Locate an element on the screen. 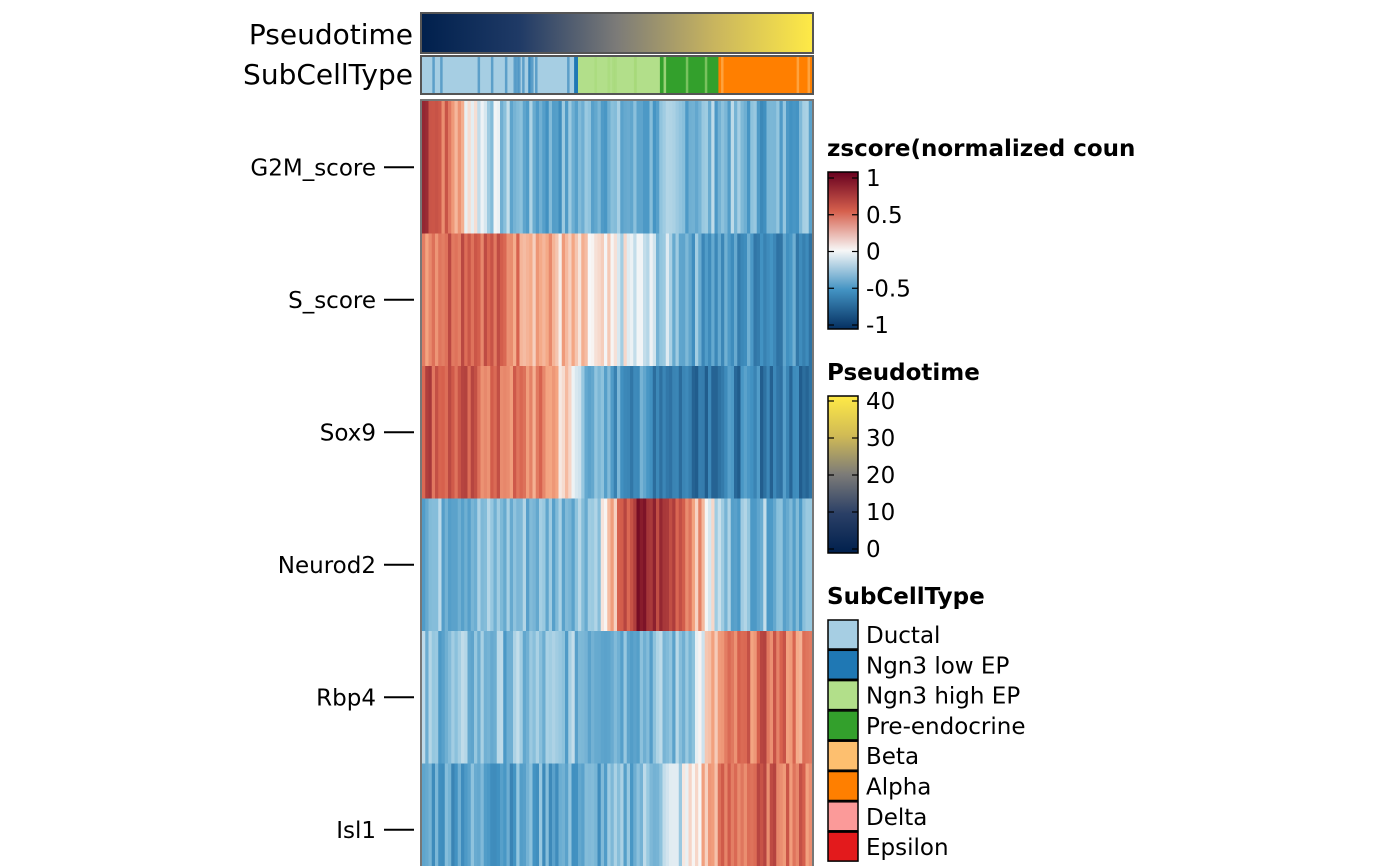  pseudotime-annotation-label: Pseudotime is located at coordinates (331, 34).